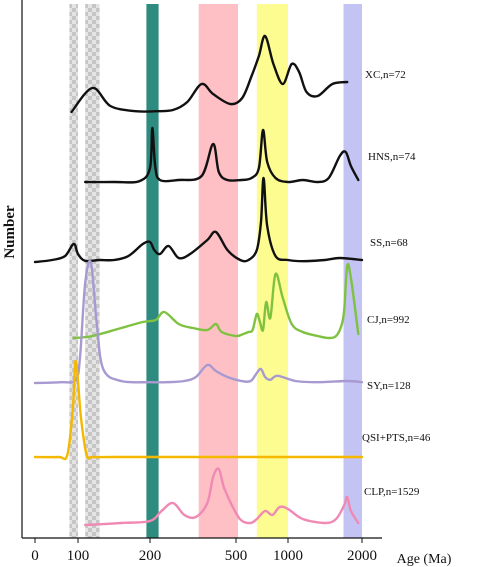  What do you see at coordinates (385, 75) in the screenshot?
I see `series-label-0: XC,n=72` at bounding box center [385, 75].